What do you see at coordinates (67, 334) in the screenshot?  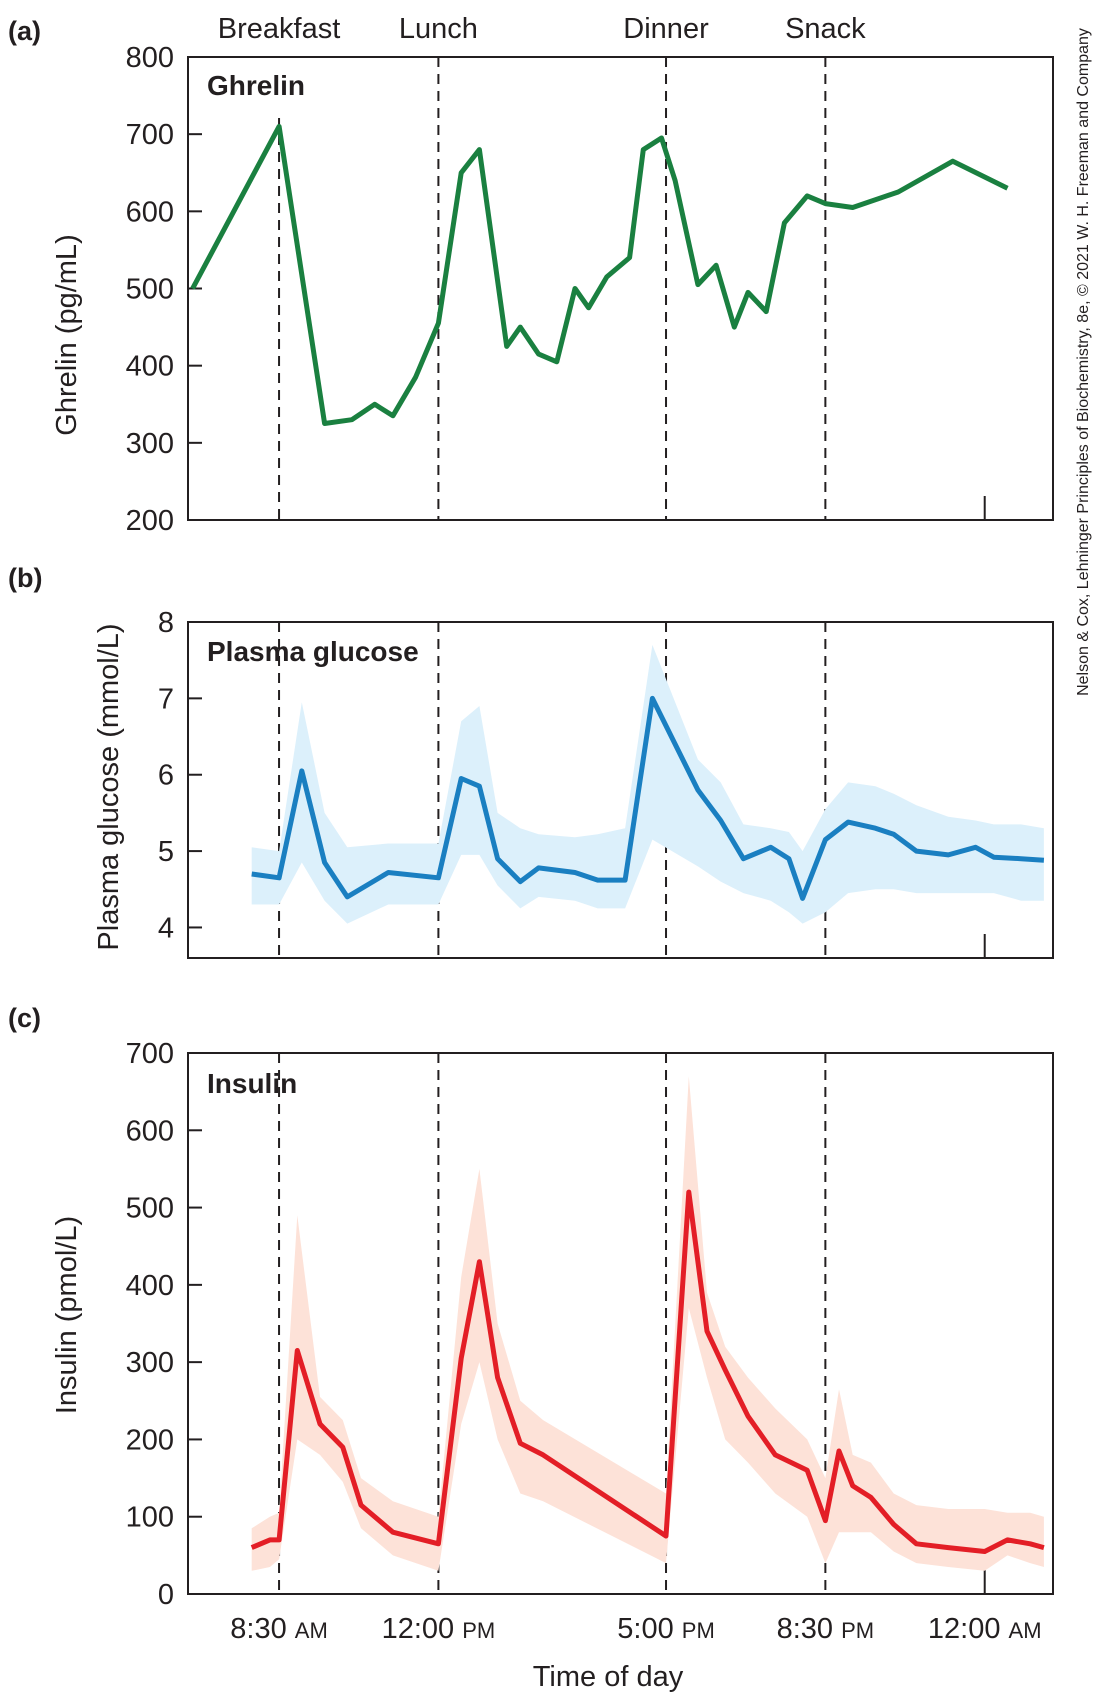 I see `ghrelin-y-axis-label: Ghrelin (pg/mL)` at bounding box center [67, 334].